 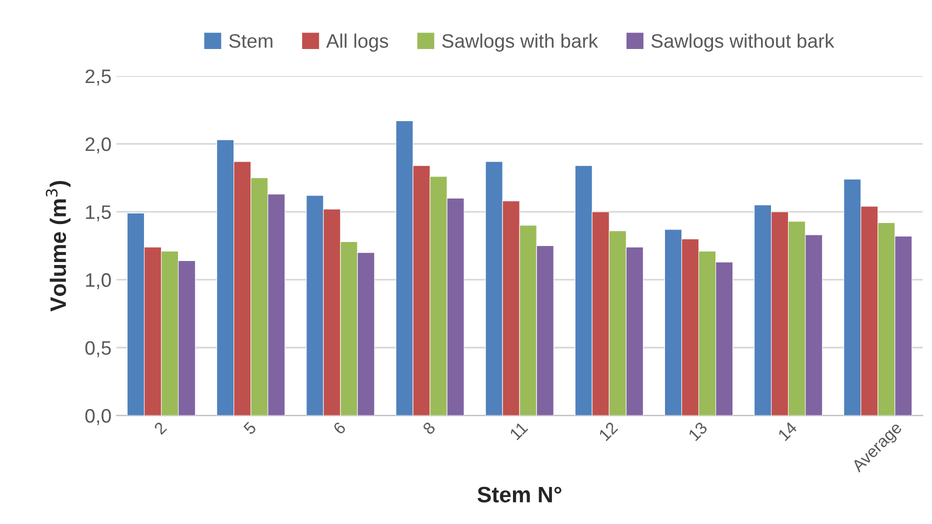 I want to click on x-tick-label: 8, so click(x=429, y=428).